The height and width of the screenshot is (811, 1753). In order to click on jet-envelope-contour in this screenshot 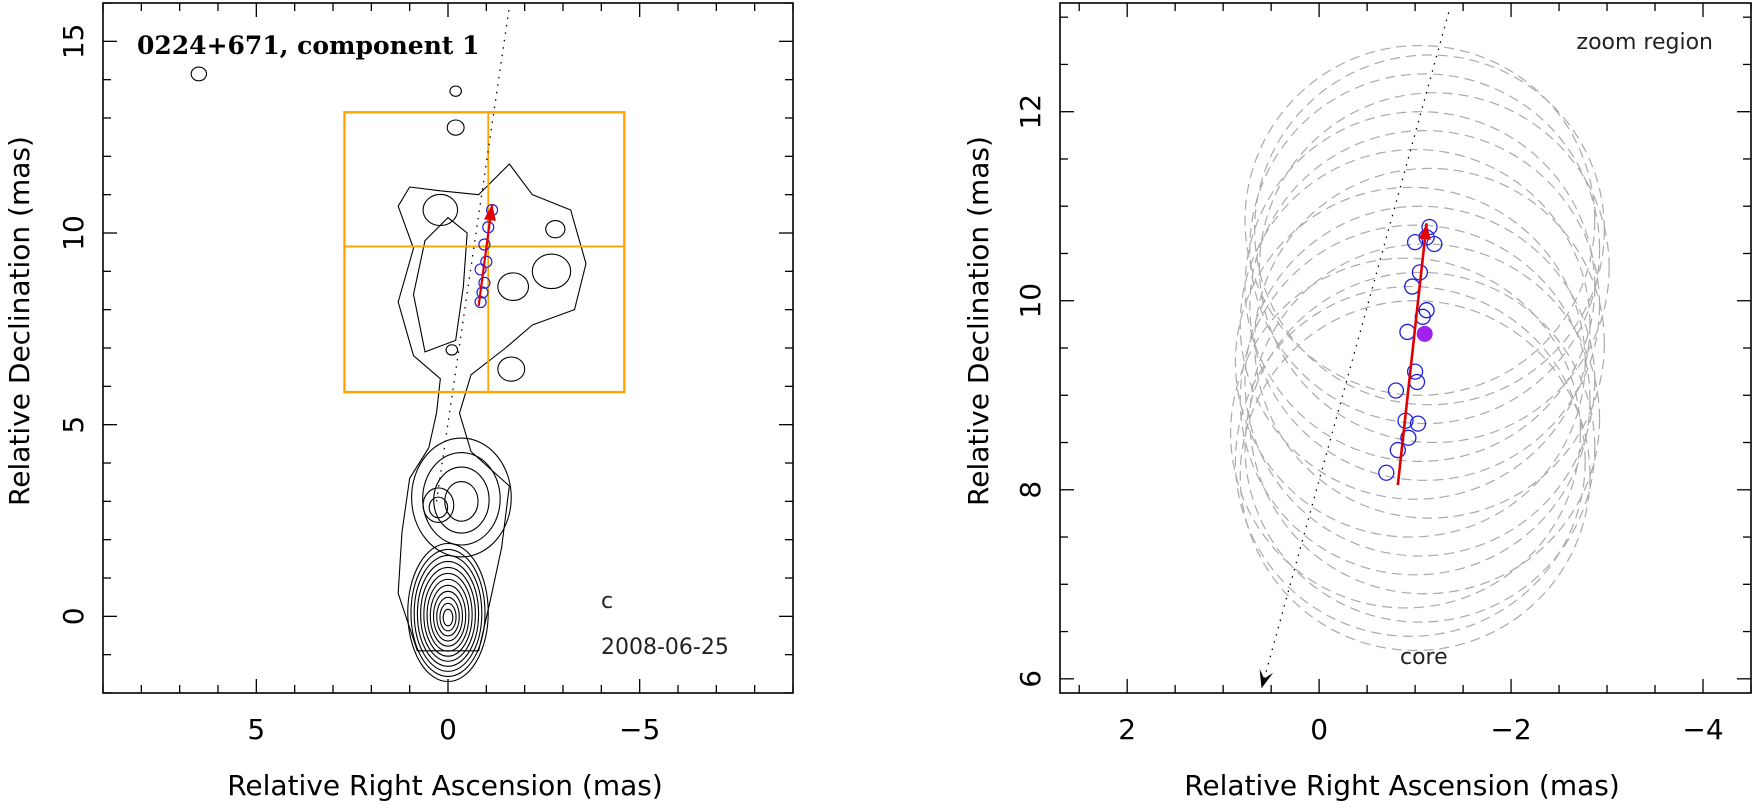, I will do `click(492, 407)`.